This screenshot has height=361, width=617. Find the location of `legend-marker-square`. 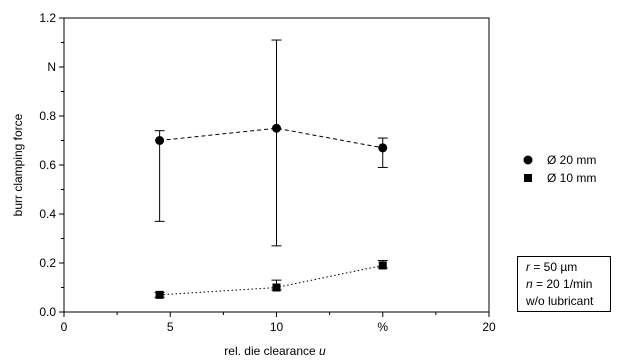

legend-marker-square is located at coordinates (528, 178).